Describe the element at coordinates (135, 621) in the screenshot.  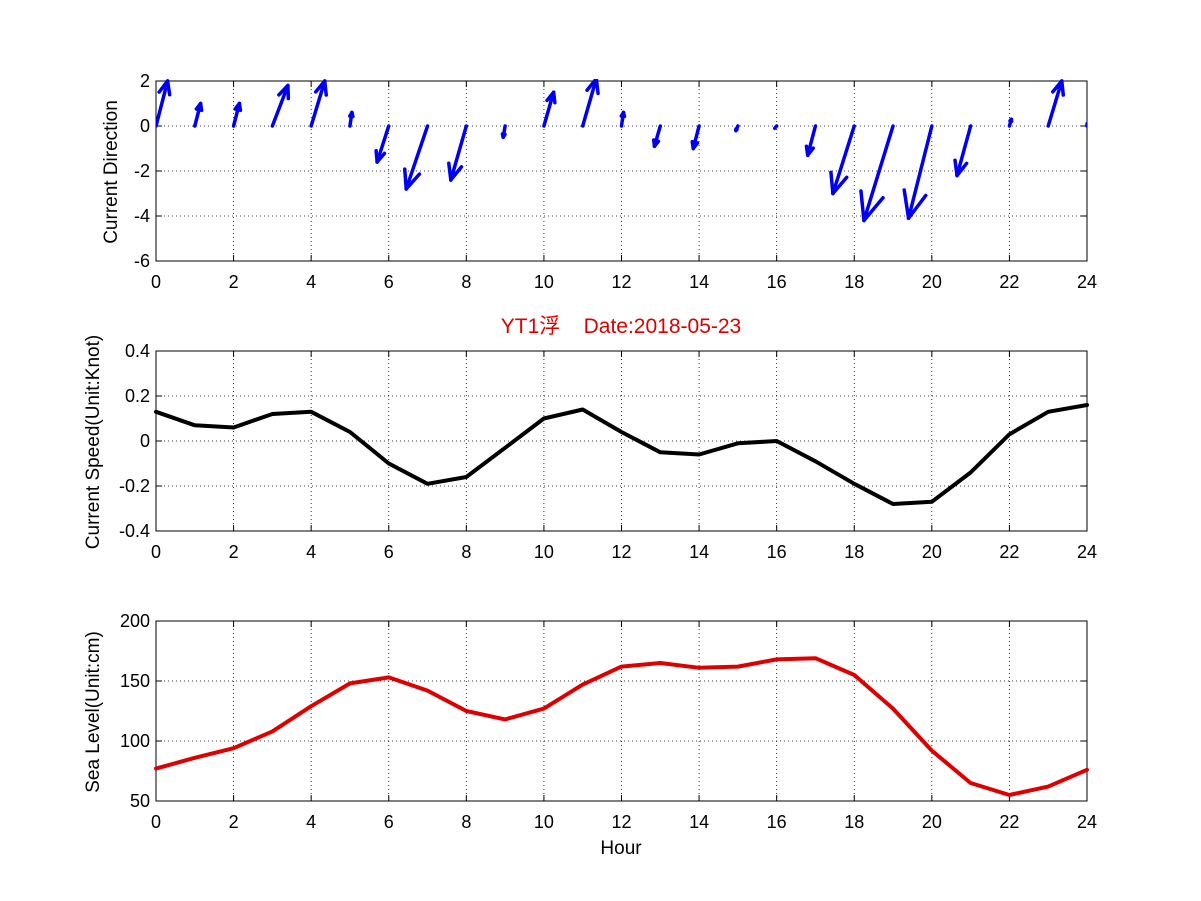
I see `y-tick-label: 200` at that location.